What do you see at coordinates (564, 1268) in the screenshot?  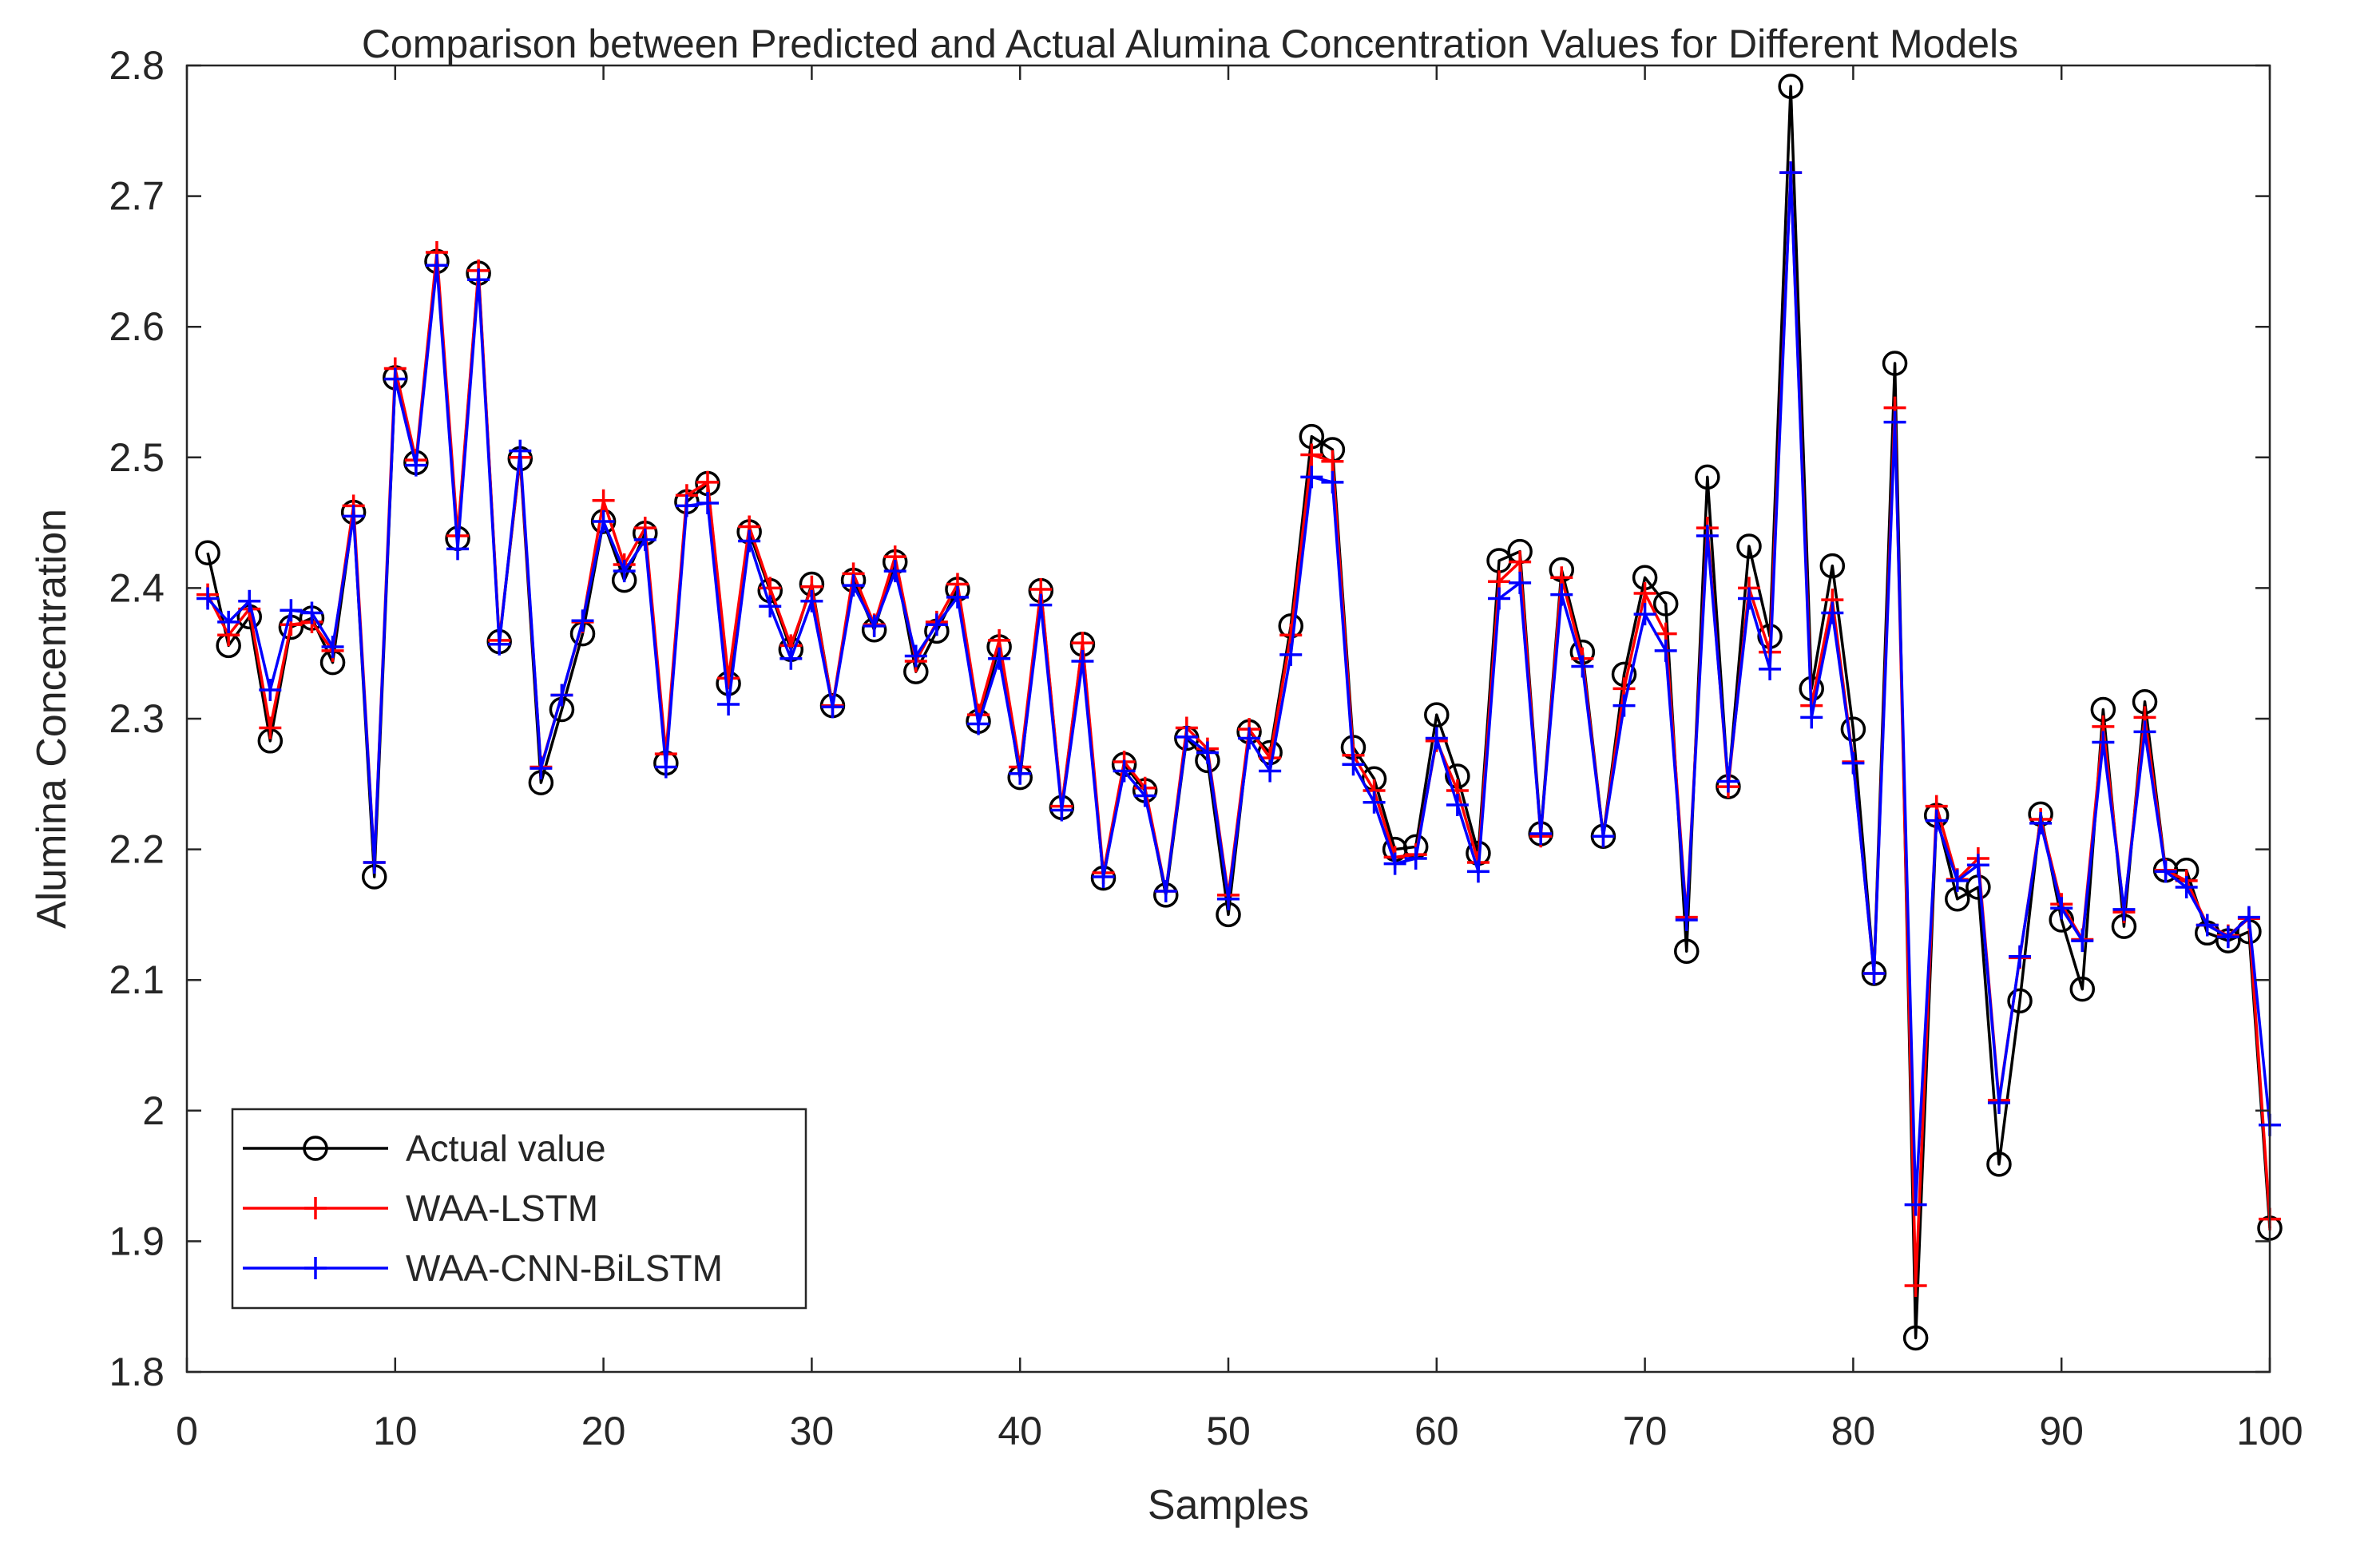 I see `legend-label: WAA-CNN-BiLSTM` at bounding box center [564, 1268].